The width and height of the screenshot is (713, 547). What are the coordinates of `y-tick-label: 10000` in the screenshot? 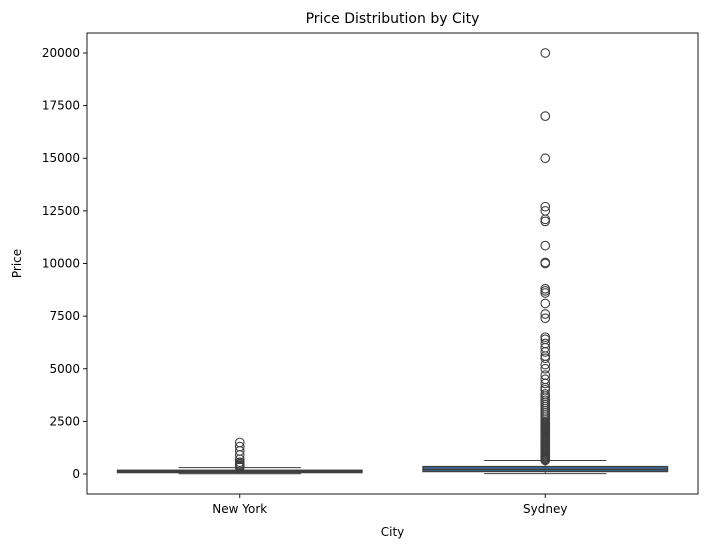 It's located at (61, 264).